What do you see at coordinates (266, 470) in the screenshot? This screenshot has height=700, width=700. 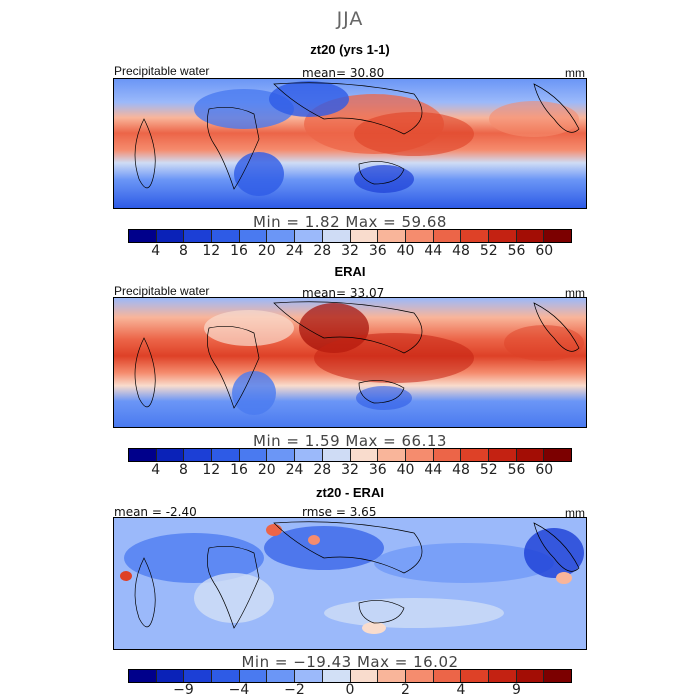 I see `panel-2-colorbar-tick-label: 20` at bounding box center [266, 470].